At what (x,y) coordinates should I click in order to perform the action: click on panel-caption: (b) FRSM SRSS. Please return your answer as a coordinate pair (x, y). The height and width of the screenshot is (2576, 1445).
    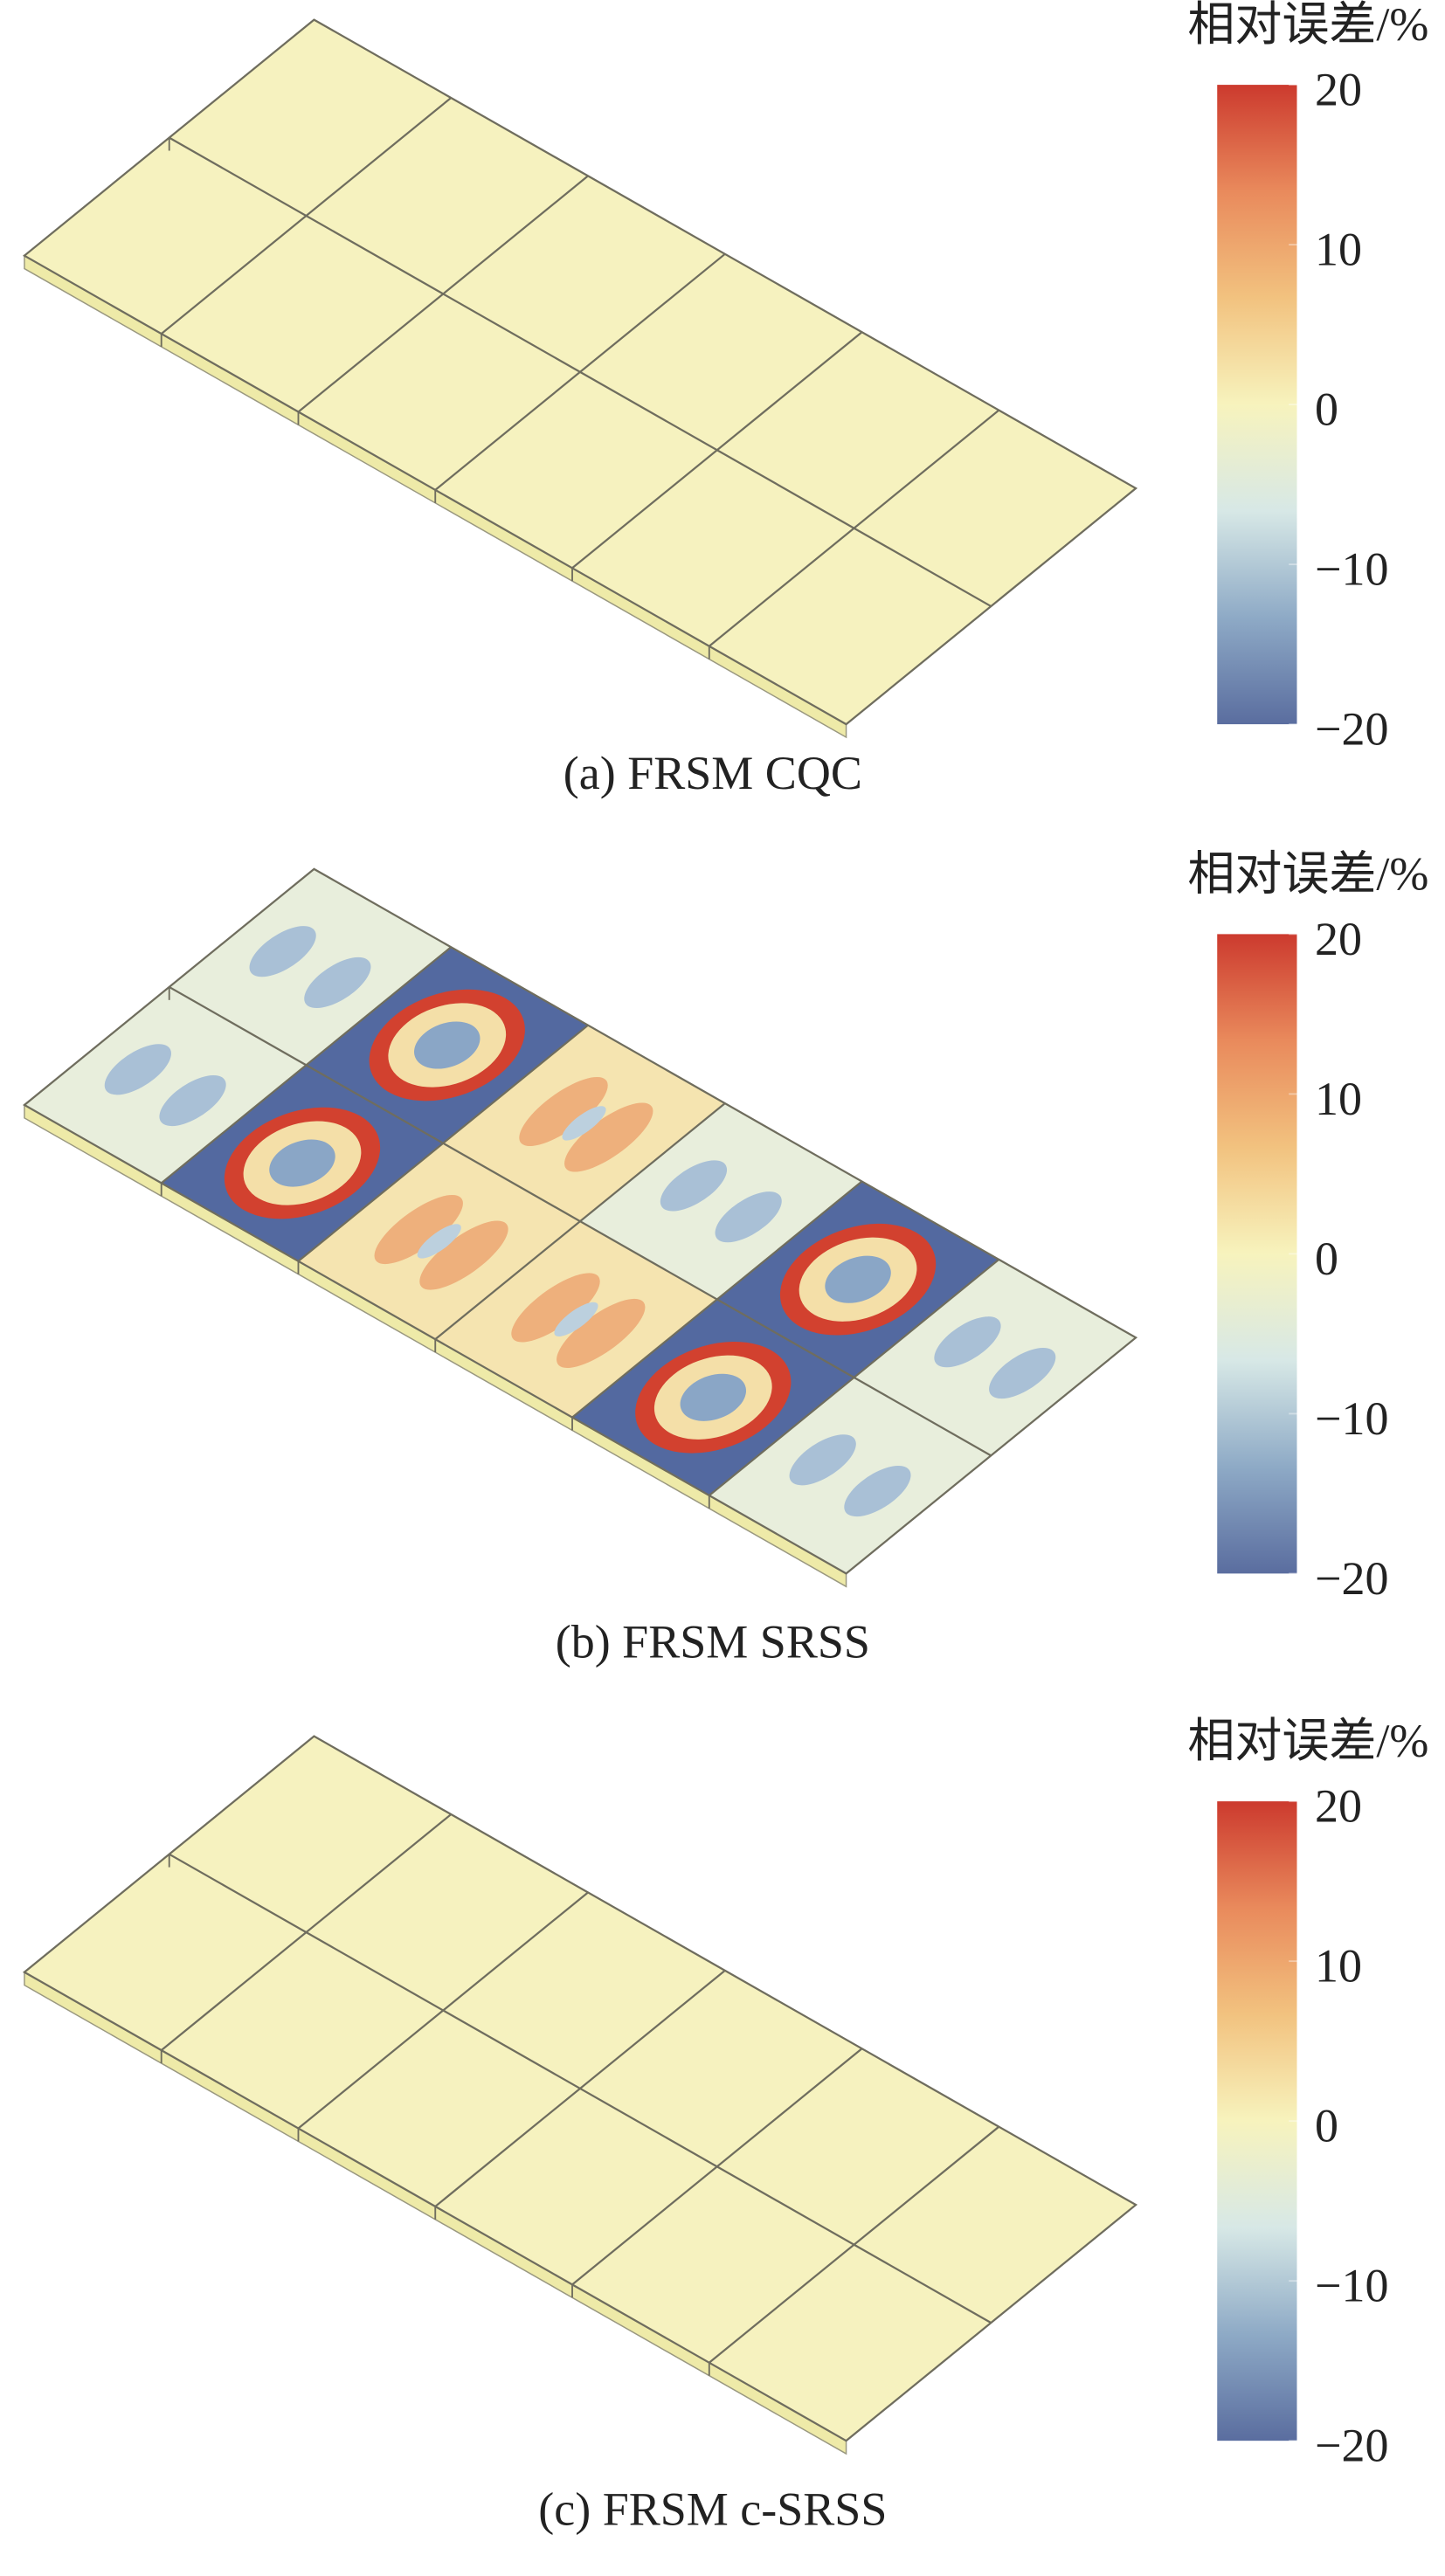
    Looking at the image, I should click on (713, 1642).